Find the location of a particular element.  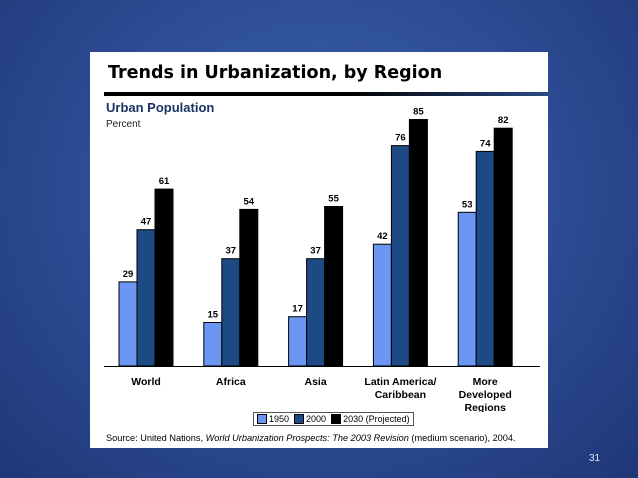

data-label-2030-0: 61 is located at coordinates (164, 181).